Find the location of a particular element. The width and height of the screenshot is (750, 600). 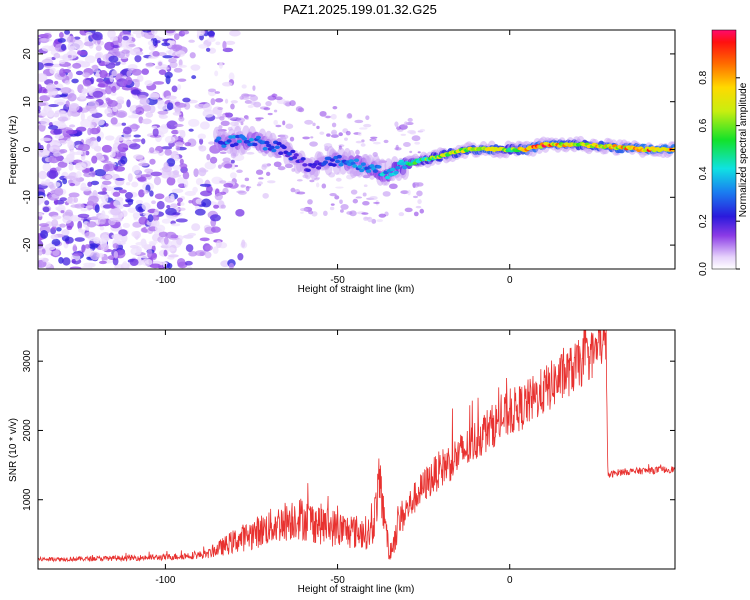

snr-y-tick-label: 3000 is located at coordinates (27, 361).